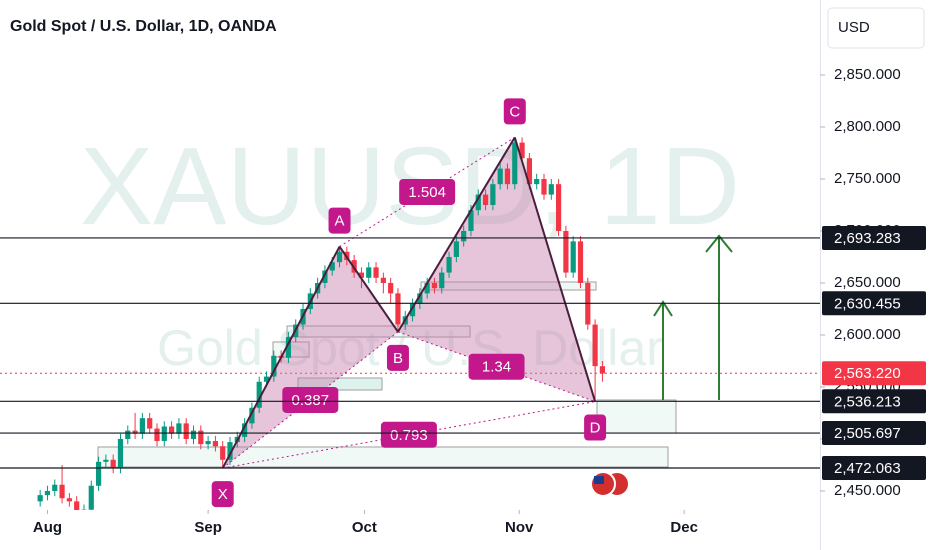 This screenshot has width=932, height=550. What do you see at coordinates (693, 317) in the screenshot?
I see `arrows` at bounding box center [693, 317].